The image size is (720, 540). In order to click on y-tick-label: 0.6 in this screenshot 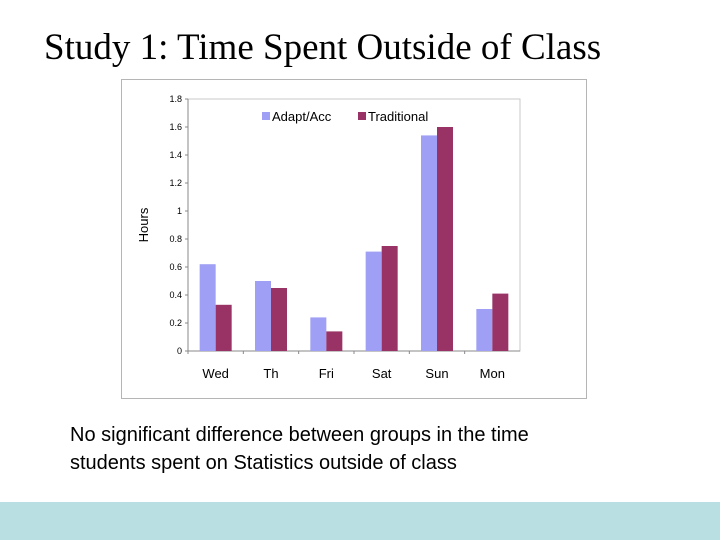, I will do `click(175, 267)`.